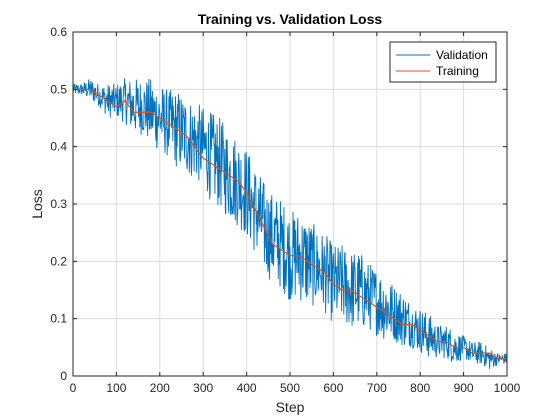 Image resolution: width=560 pixels, height=420 pixels. I want to click on x-tick-label: 100, so click(116, 388).